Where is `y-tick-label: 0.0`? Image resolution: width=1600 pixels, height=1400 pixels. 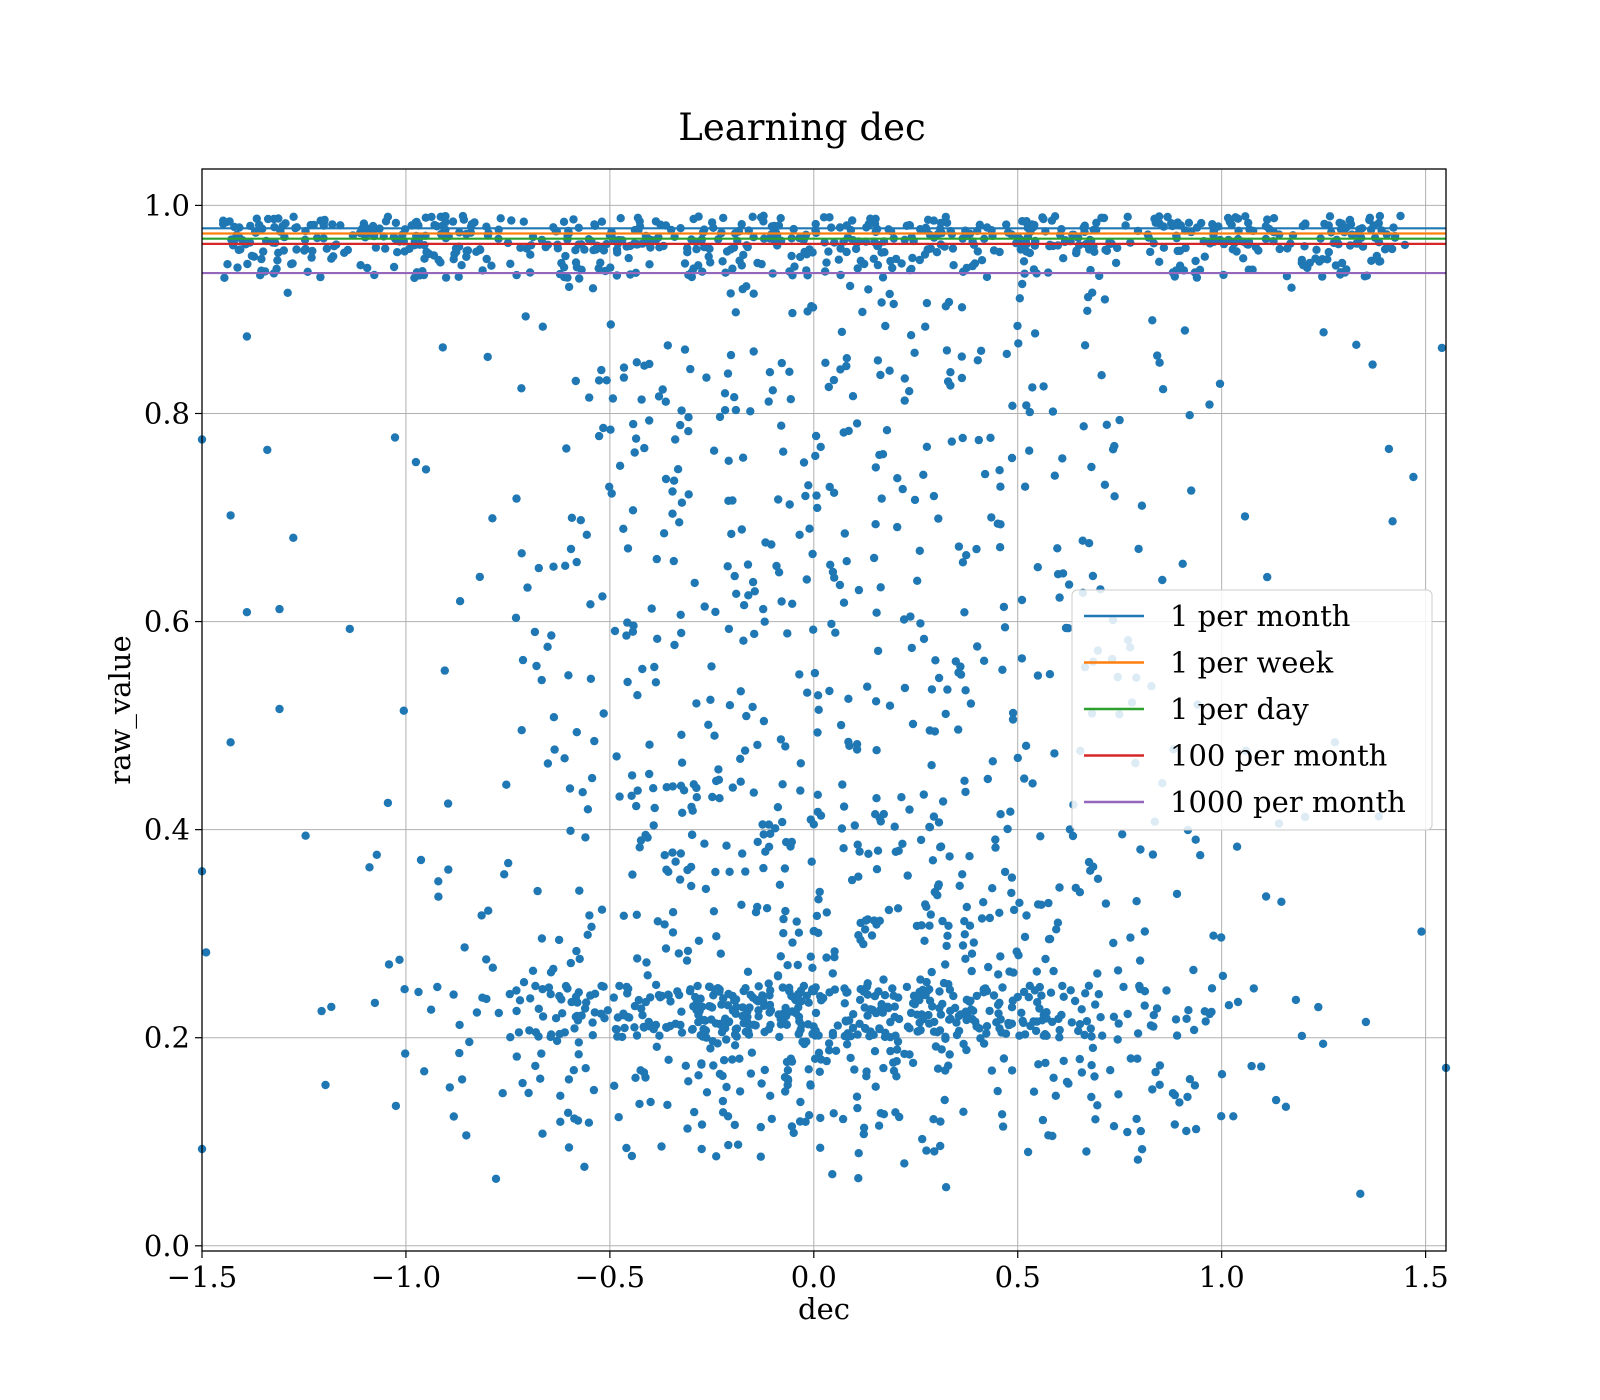
y-tick-label: 0.0 is located at coordinates (167, 1246).